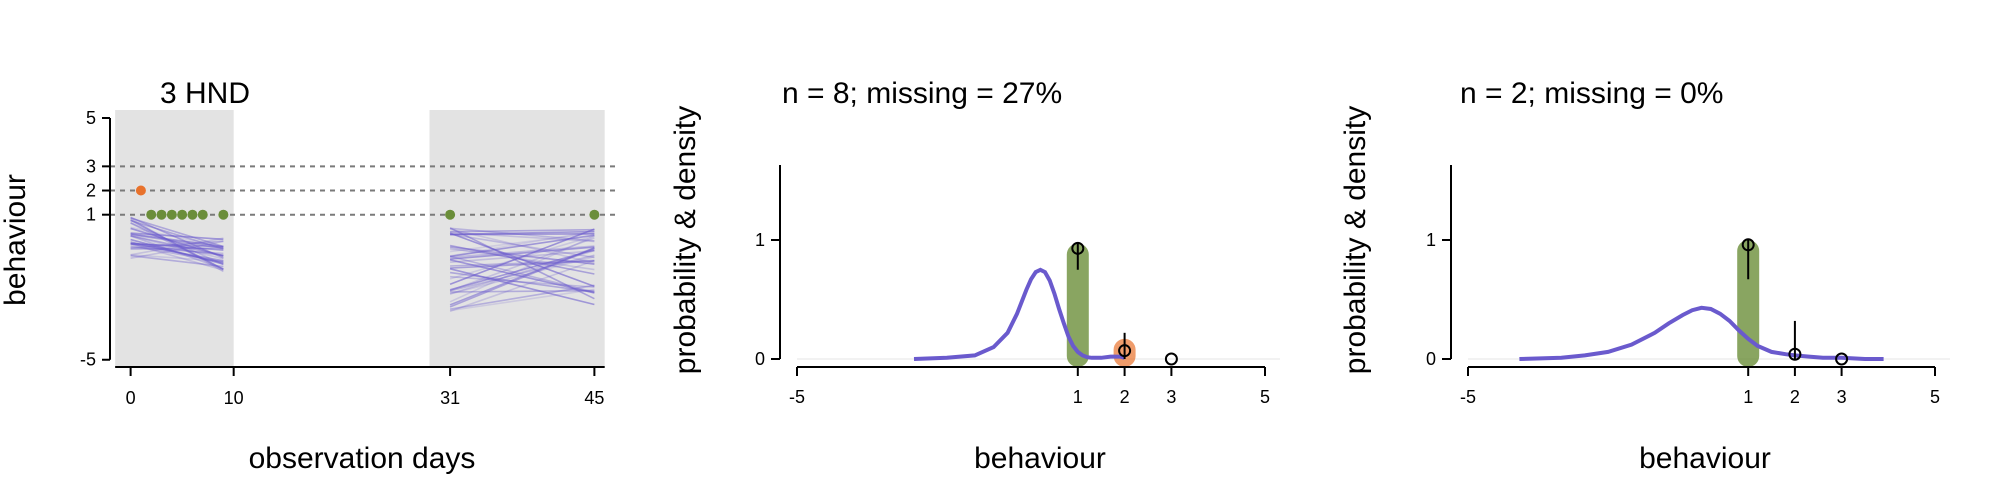  I want to click on panel-2-x-axis-label: behaviour, so click(1040, 458).